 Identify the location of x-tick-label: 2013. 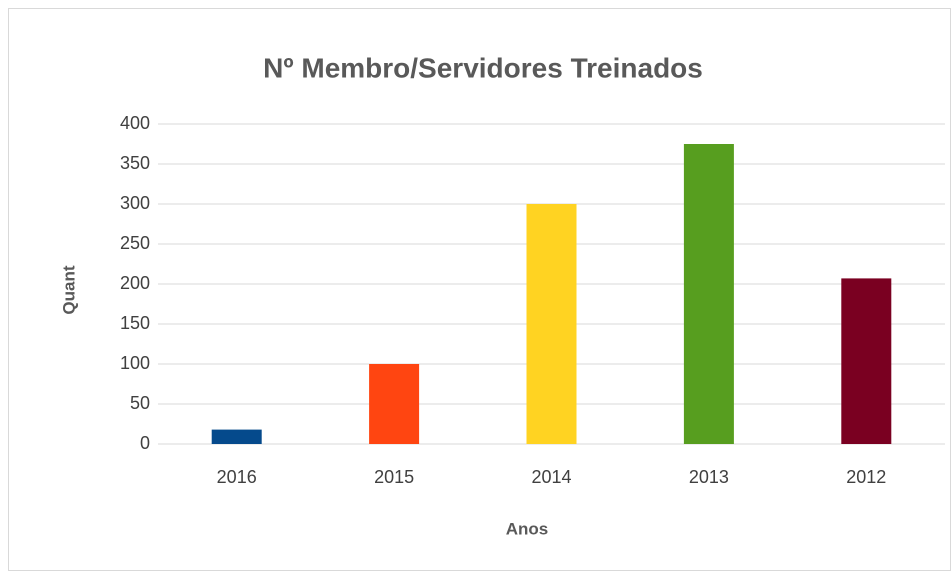
(709, 477).